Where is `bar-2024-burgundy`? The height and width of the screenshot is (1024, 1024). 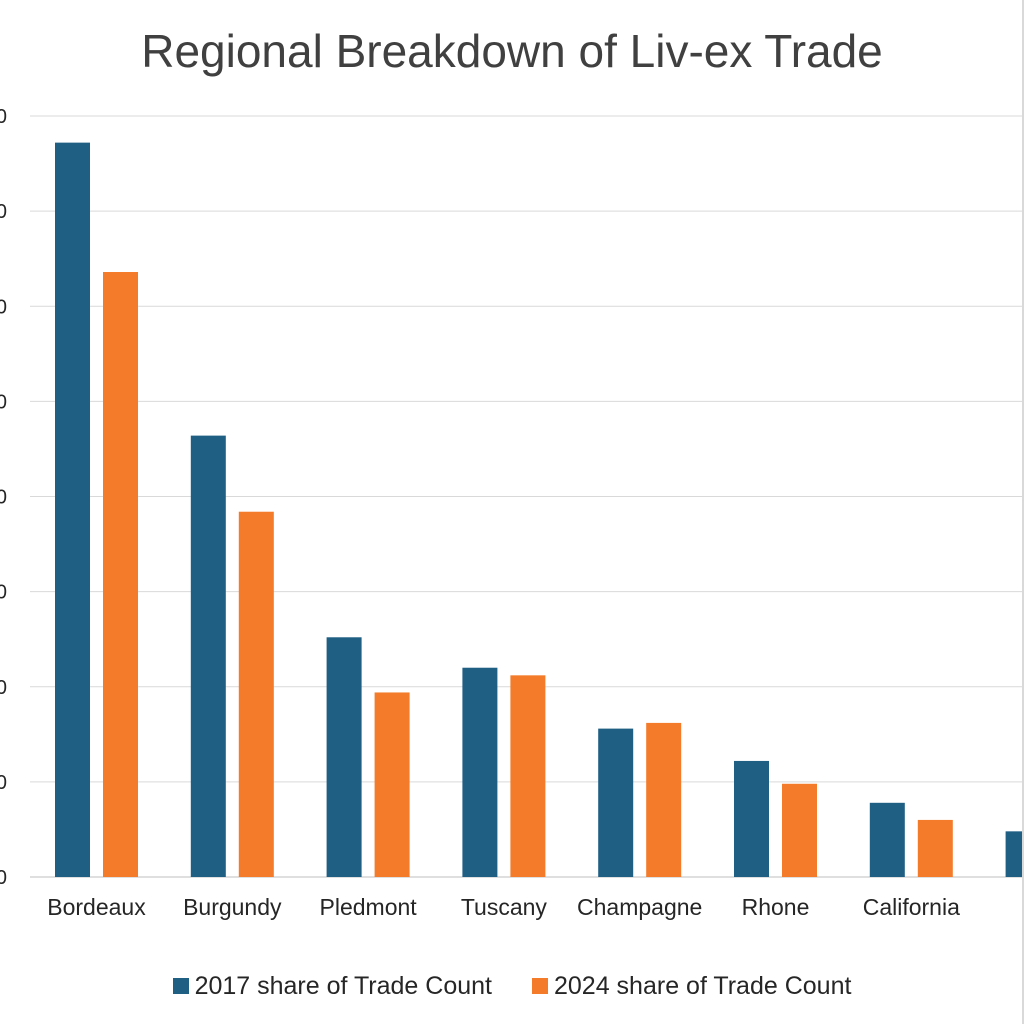
bar-2024-burgundy is located at coordinates (256, 694).